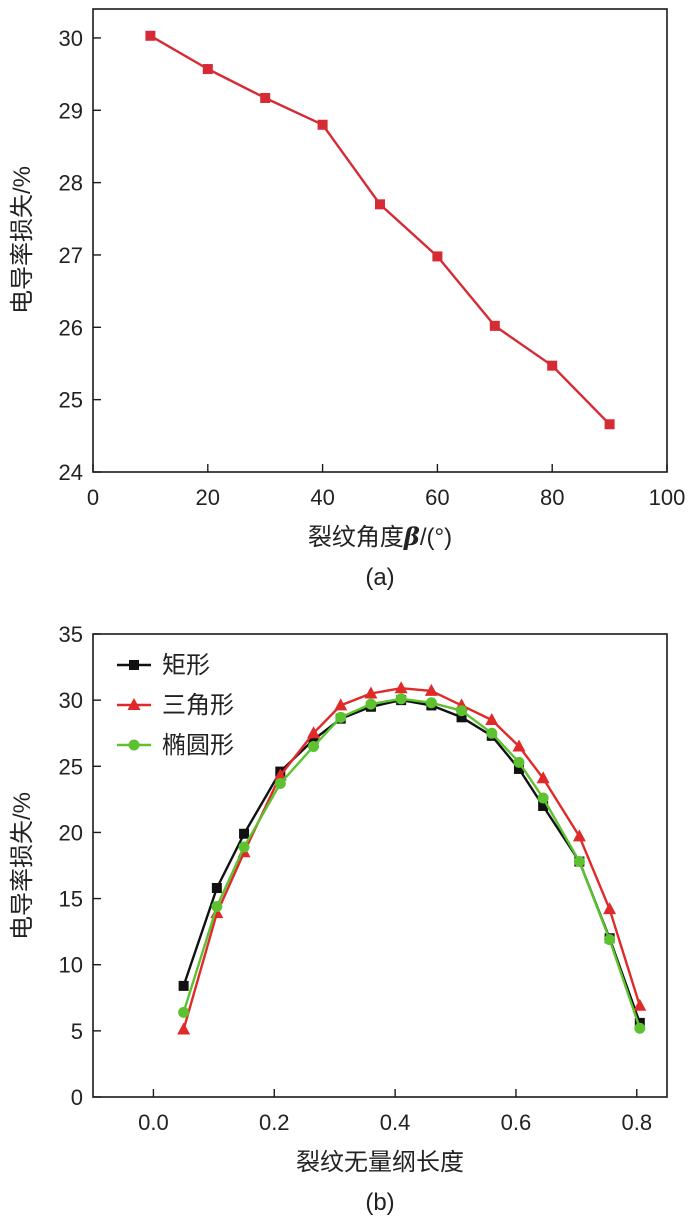 The width and height of the screenshot is (700, 1229). I want to click on legend-label: 矩形, so click(186, 665).